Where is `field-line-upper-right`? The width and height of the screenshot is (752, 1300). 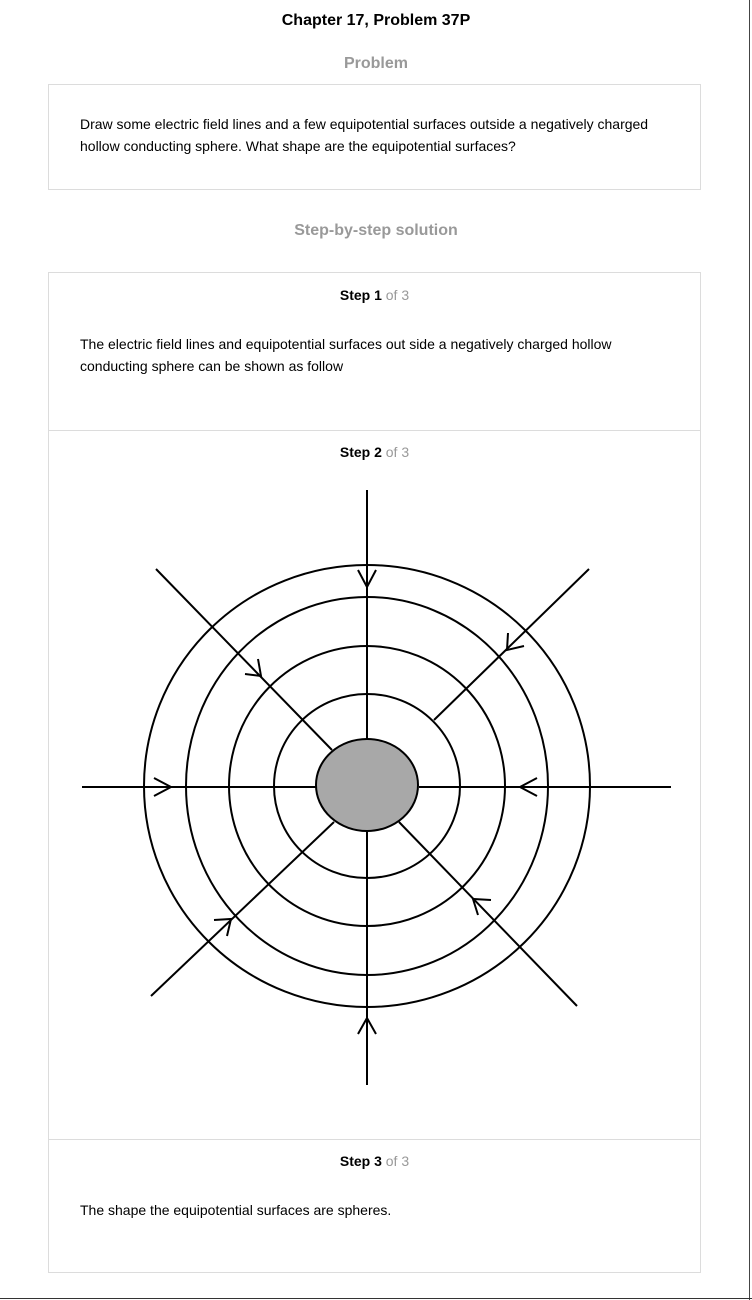
field-line-upper-right is located at coordinates (511, 644).